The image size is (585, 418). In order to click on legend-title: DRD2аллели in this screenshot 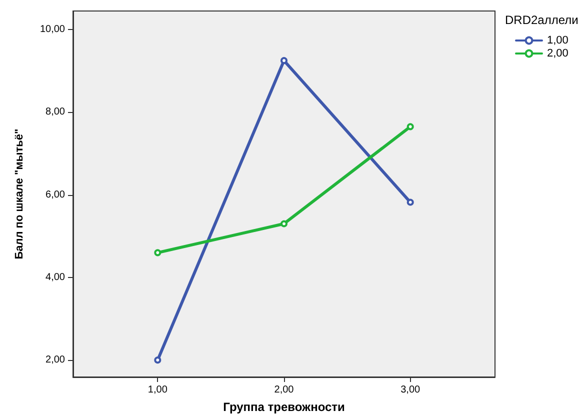, I will do `click(541, 20)`.